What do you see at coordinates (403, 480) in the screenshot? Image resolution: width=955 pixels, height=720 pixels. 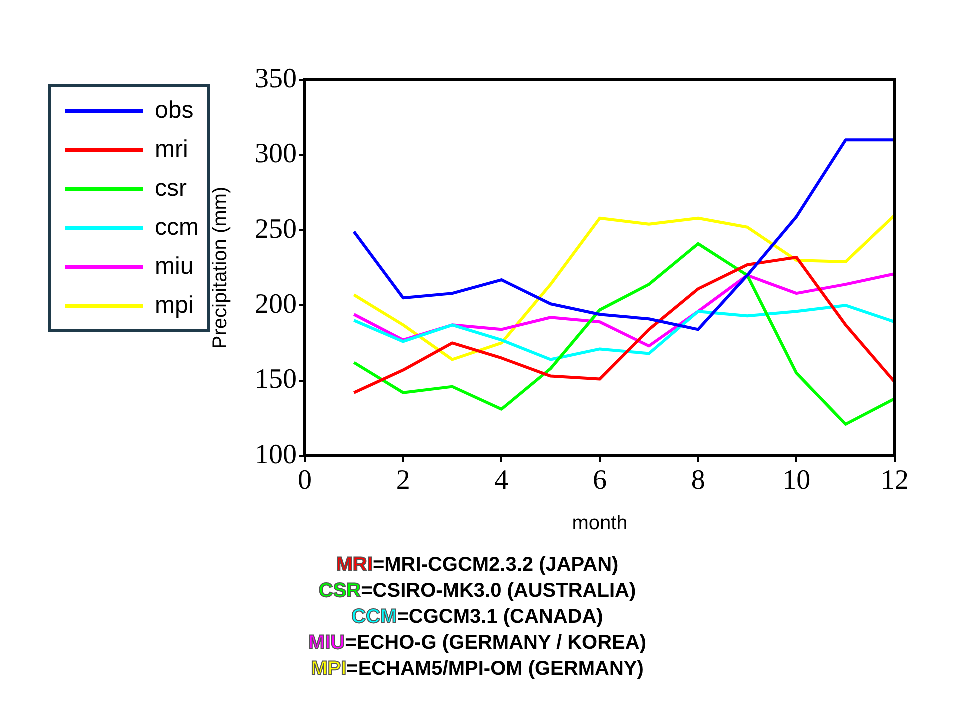 I see `x-tick-label: 2` at bounding box center [403, 480].